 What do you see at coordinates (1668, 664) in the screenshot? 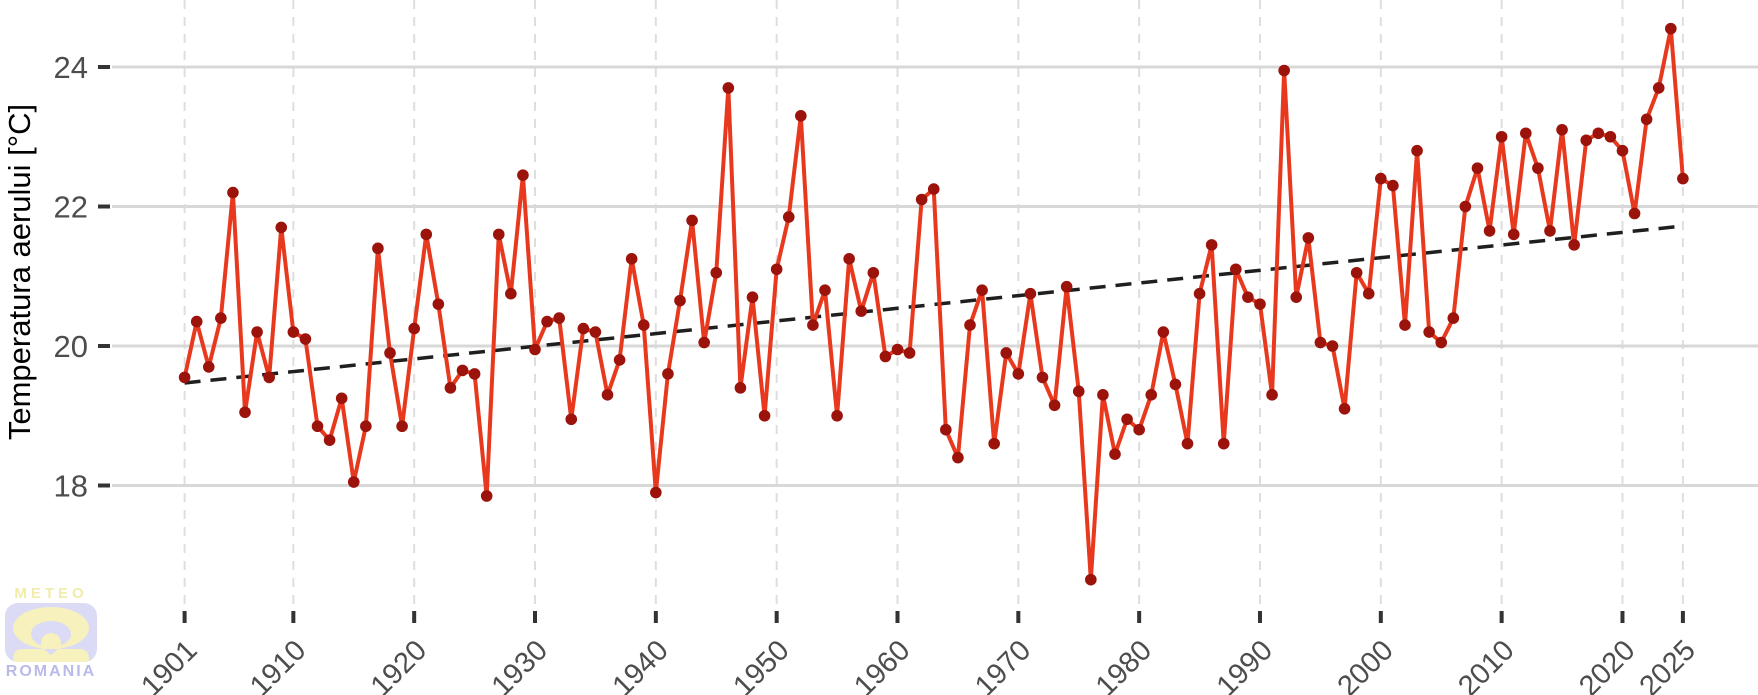
I see `x-axis-tick-label: 2025` at bounding box center [1668, 664].